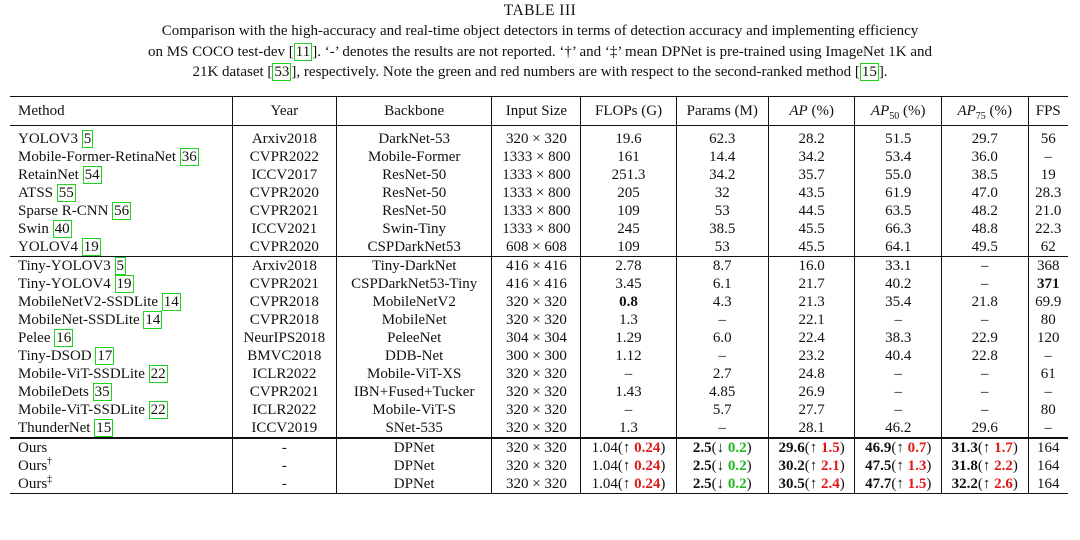 Image resolution: width=1080 pixels, height=540 pixels. I want to click on cell-flops: 1.3, so click(628, 320).